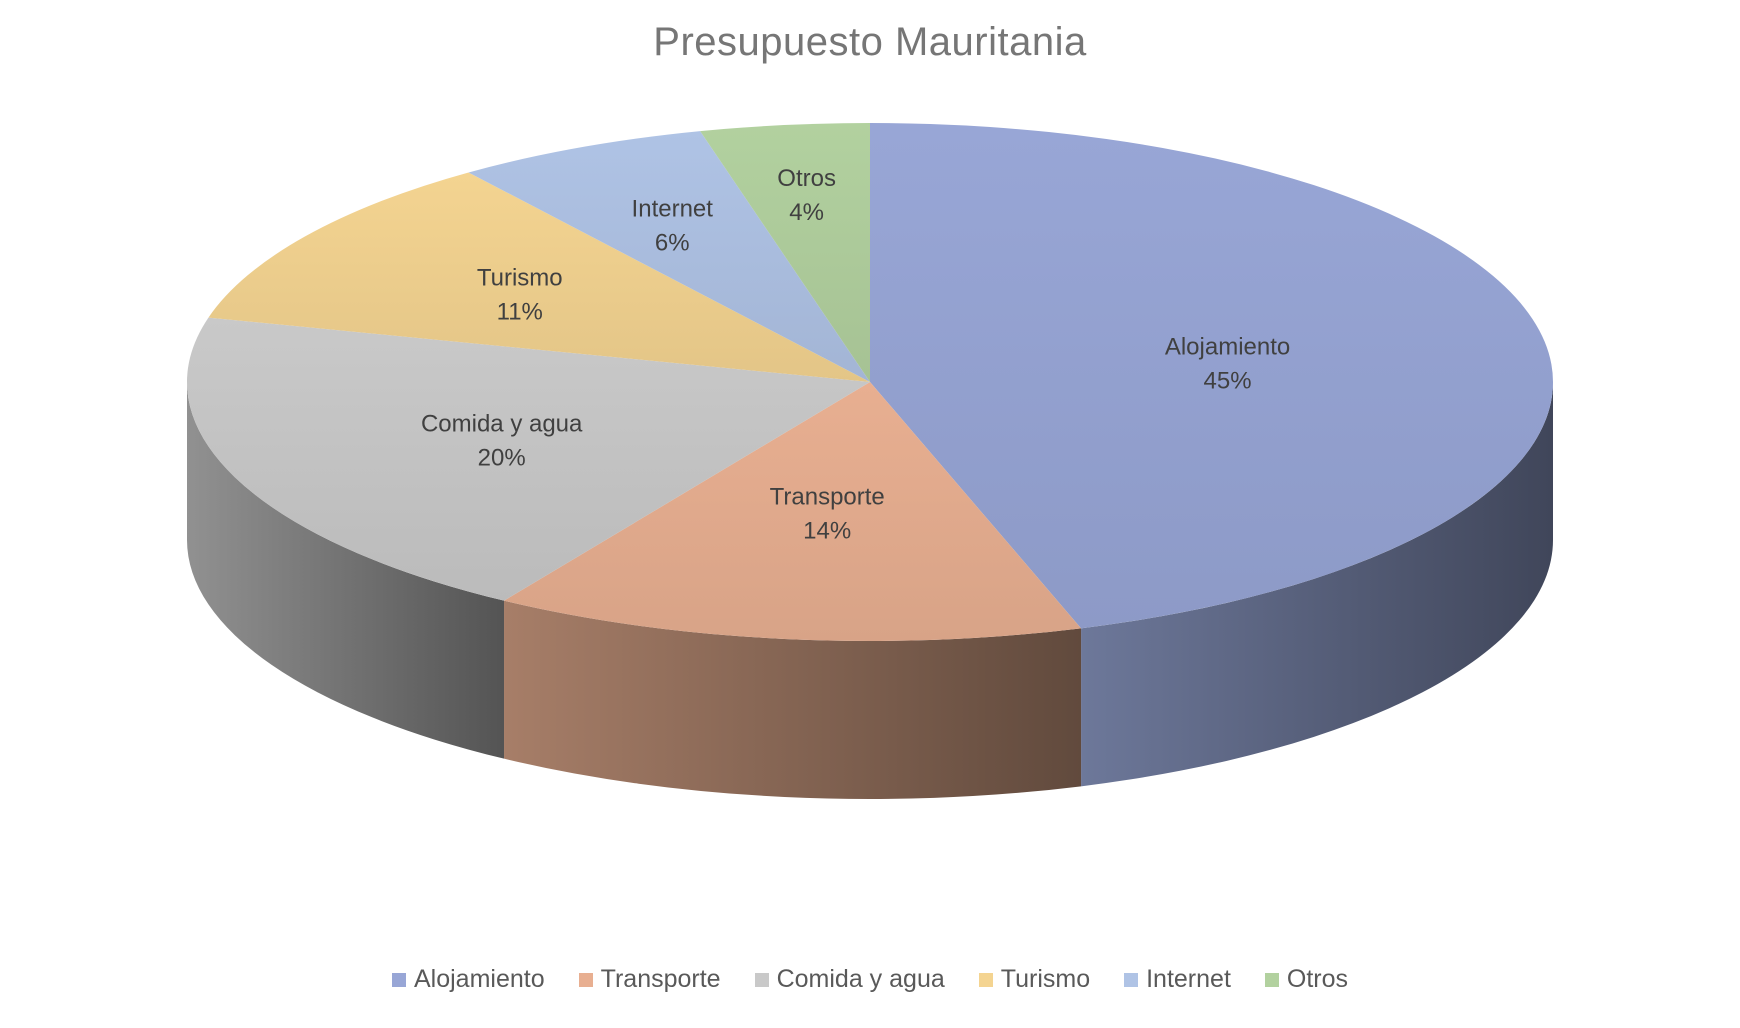 This screenshot has height=1028, width=1740. I want to click on legend-item-alojamiento: Alojamiento, so click(468, 979).